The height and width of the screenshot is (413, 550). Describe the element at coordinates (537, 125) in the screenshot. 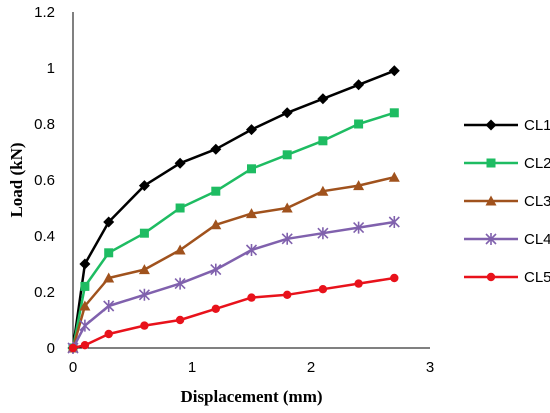

I see `legend-label: CL1` at that location.